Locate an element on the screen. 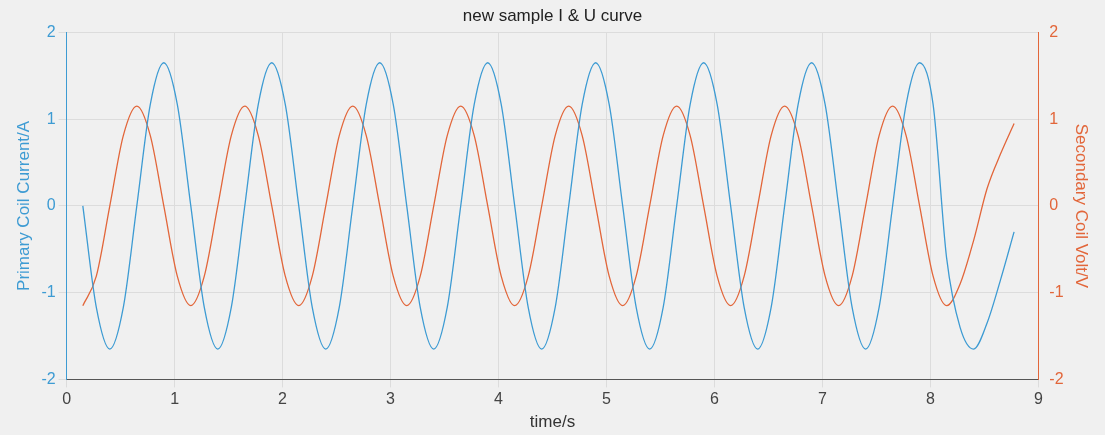  x-tick-label: 4 is located at coordinates (499, 399).